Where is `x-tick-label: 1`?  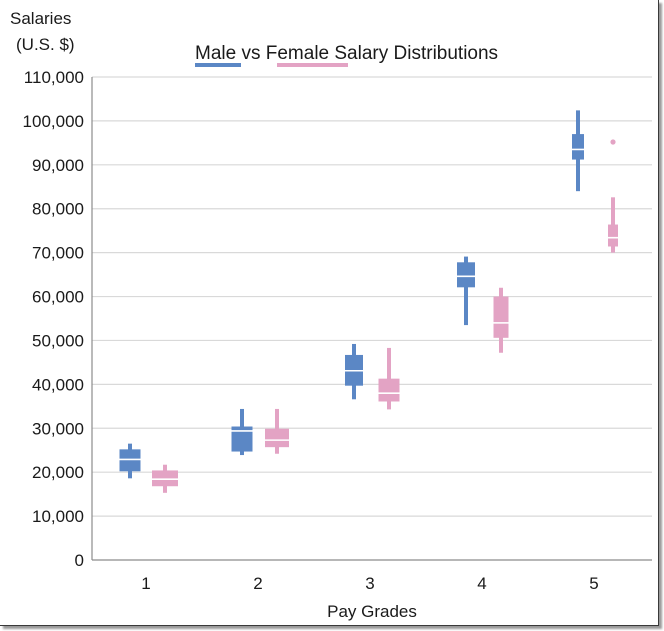 x-tick-label: 1 is located at coordinates (145, 583).